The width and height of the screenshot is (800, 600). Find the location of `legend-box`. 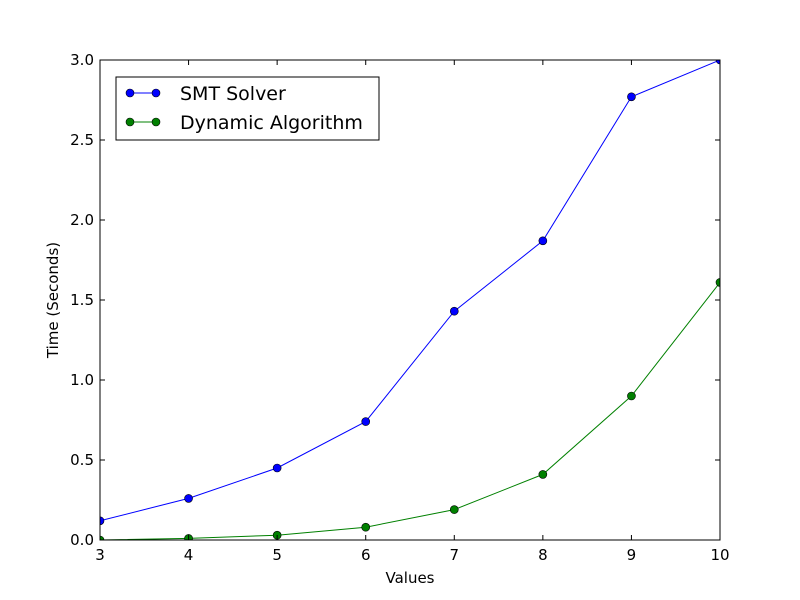

legend-box is located at coordinates (247, 108).